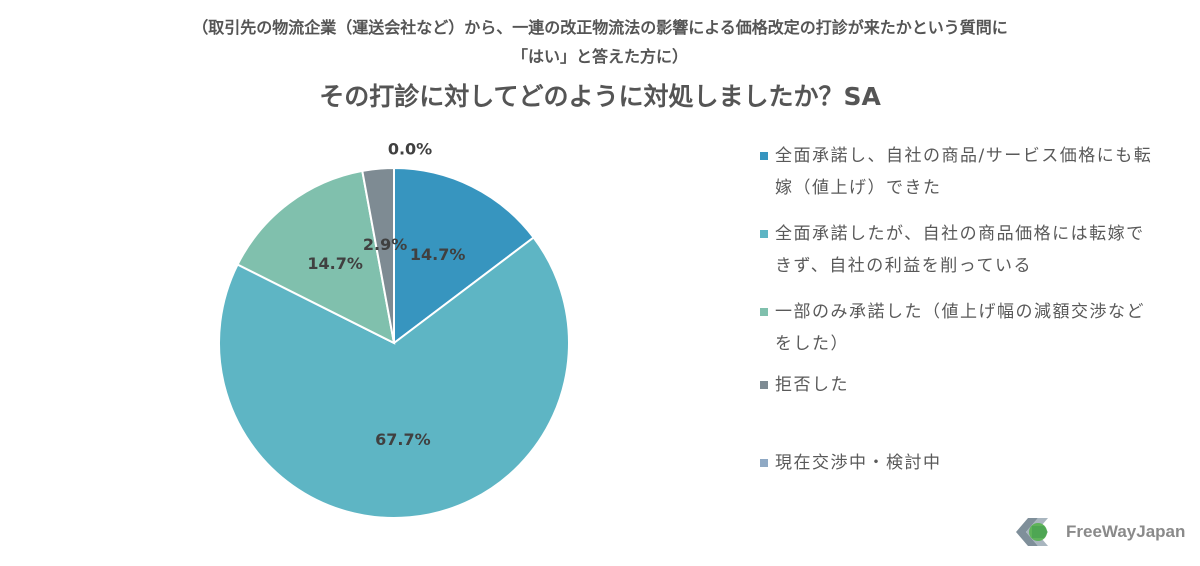 Image resolution: width=1200 pixels, height=566 pixels. What do you see at coordinates (960, 312) in the screenshot?
I see `legend-label-line: 一部のみ承諾した（値上げ幅の減額交渉など` at bounding box center [960, 312].